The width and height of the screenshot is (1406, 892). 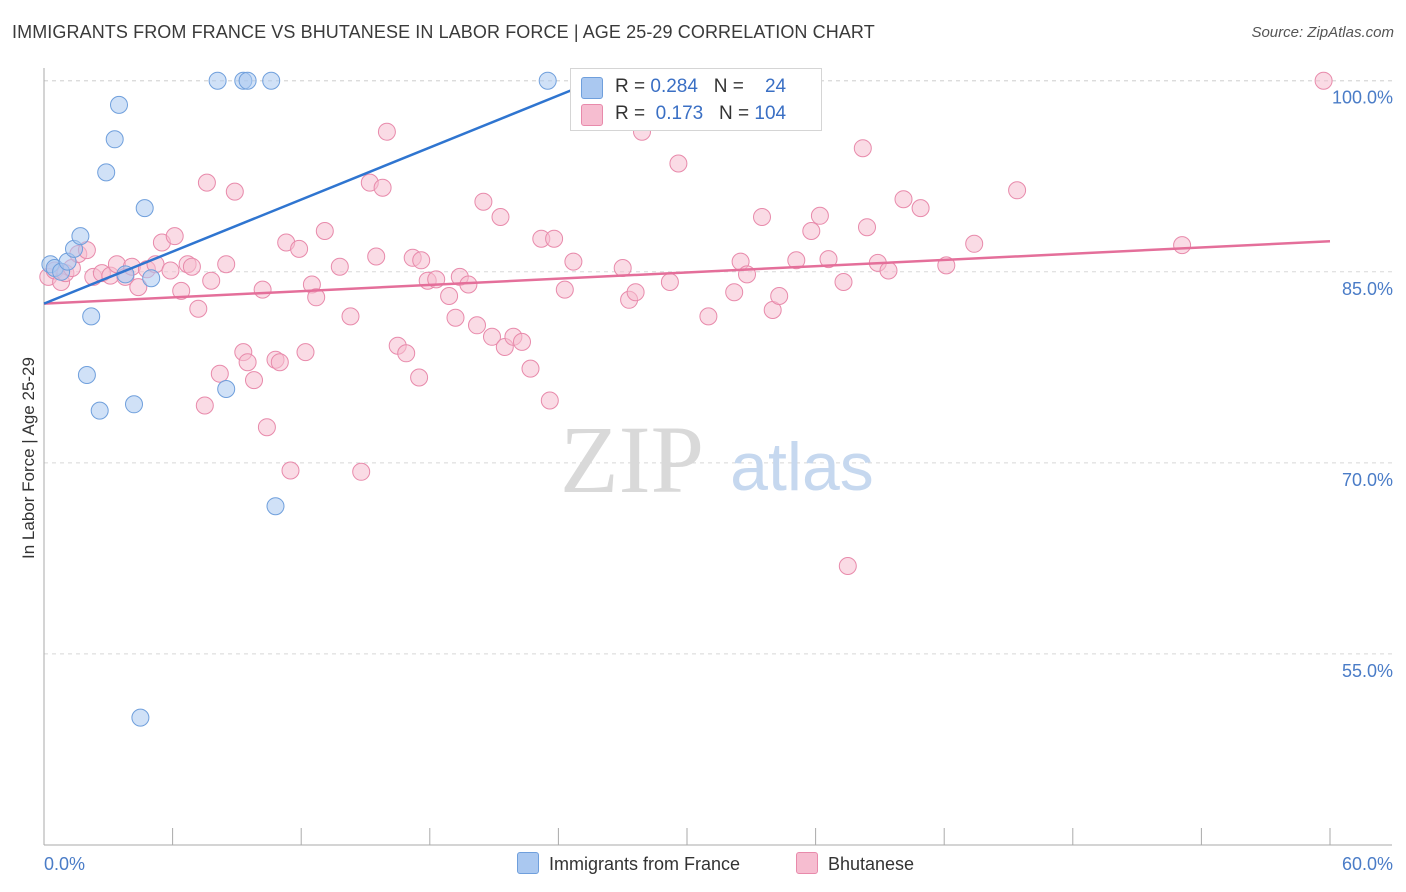 I want to click on watermark-atlas: atlas, so click(x=802, y=467).